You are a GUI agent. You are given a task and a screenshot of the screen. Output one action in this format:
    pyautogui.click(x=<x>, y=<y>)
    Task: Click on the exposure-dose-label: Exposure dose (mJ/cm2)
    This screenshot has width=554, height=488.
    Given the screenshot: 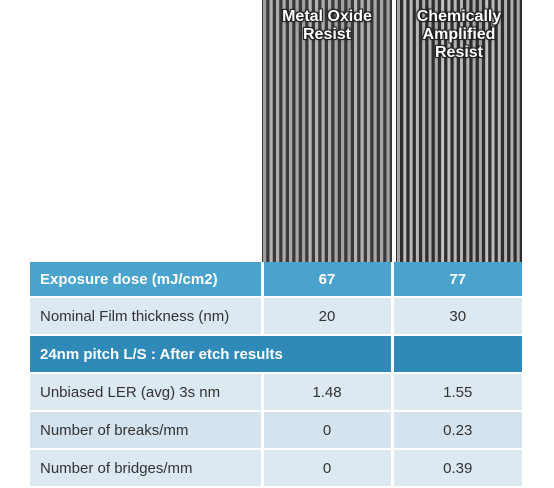 What is the action you would take?
    pyautogui.click(x=146, y=280)
    